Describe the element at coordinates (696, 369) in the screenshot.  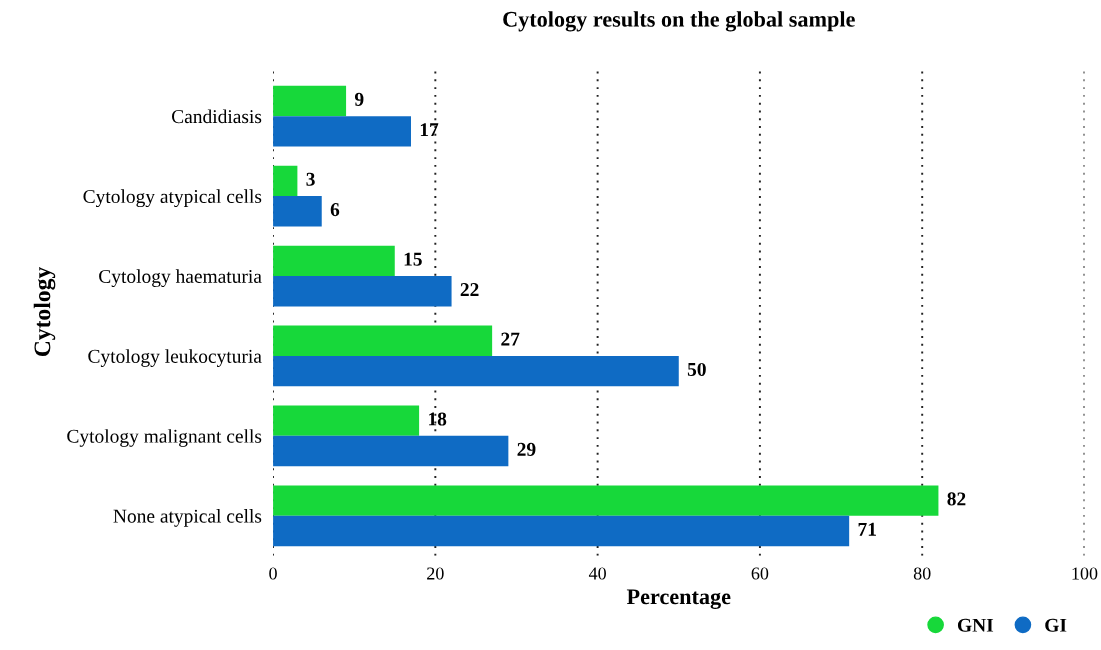
I see `data-label: 50` at that location.